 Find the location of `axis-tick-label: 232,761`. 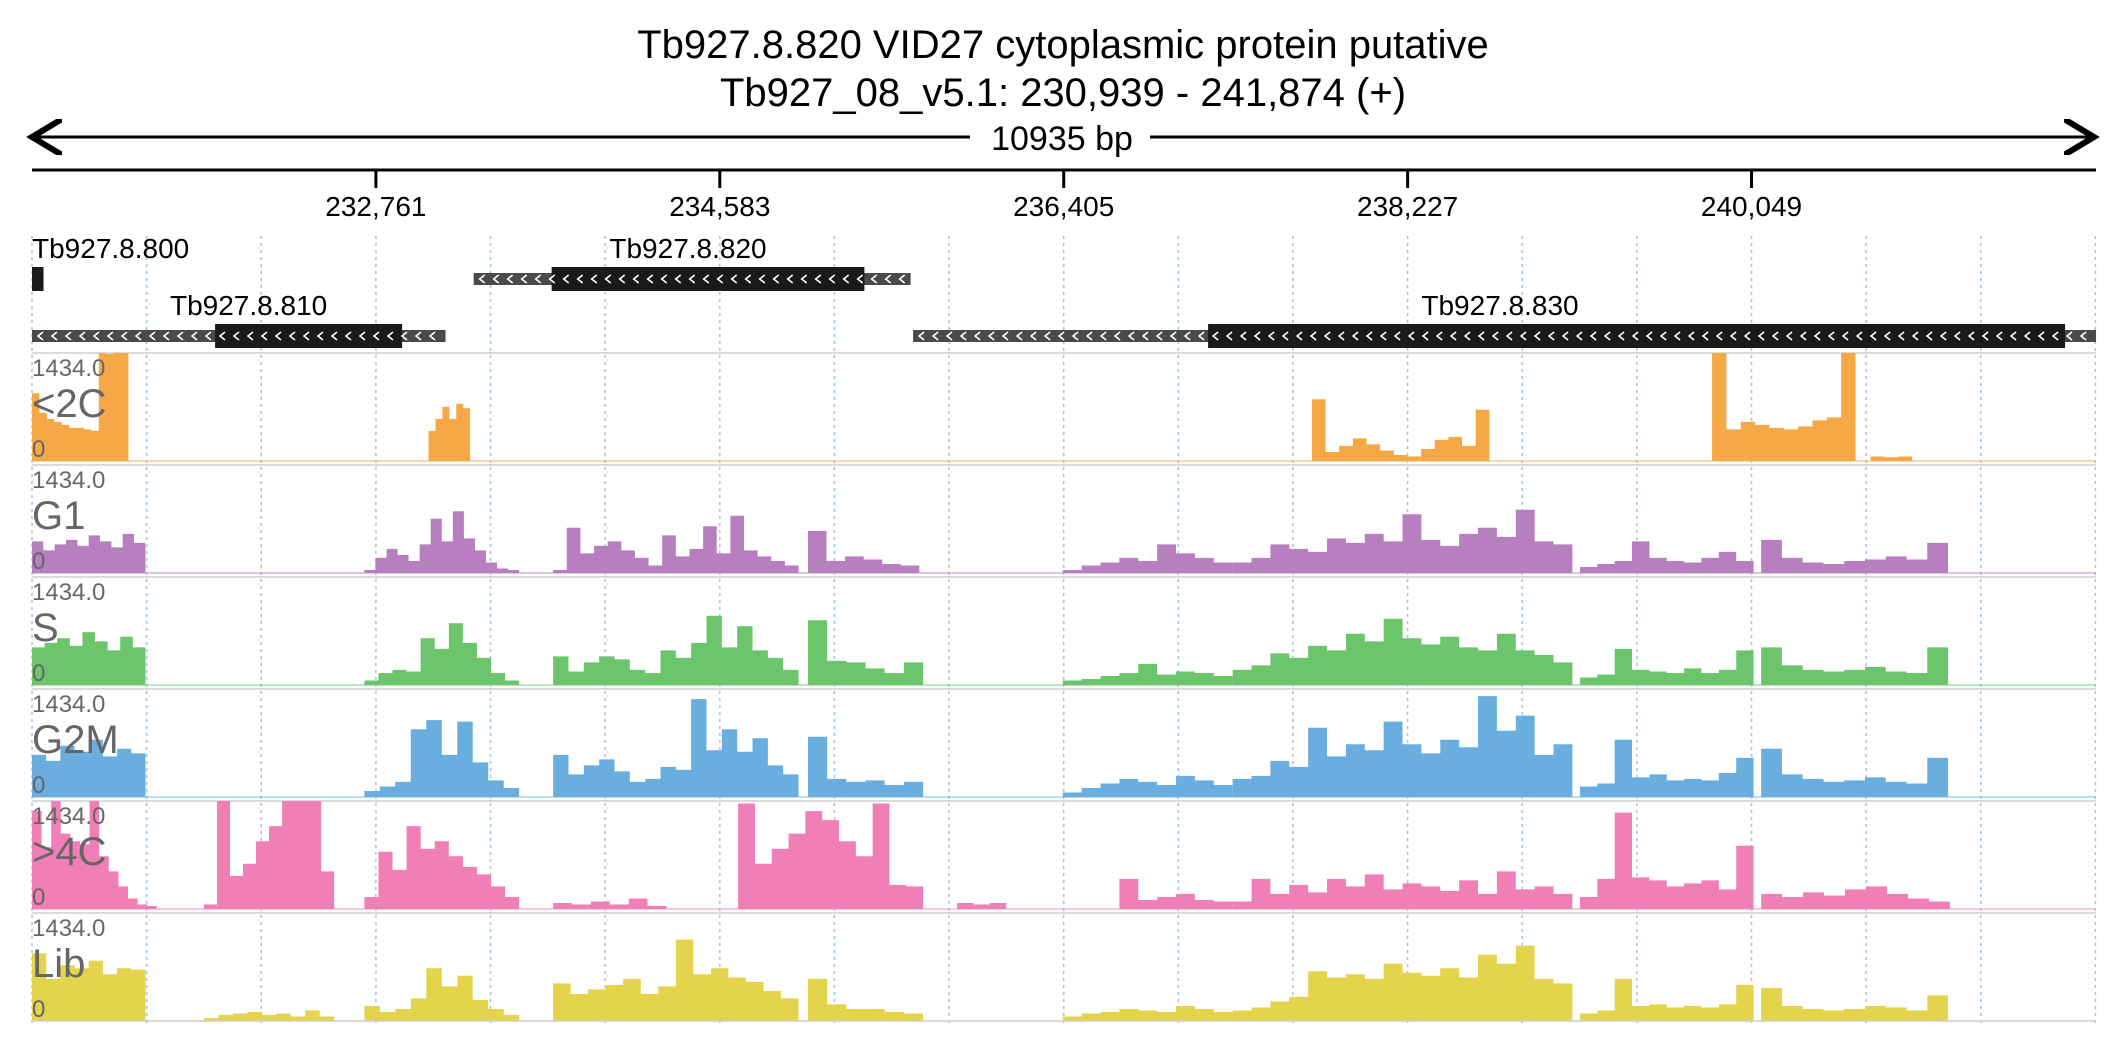

axis-tick-label: 232,761 is located at coordinates (375, 206).